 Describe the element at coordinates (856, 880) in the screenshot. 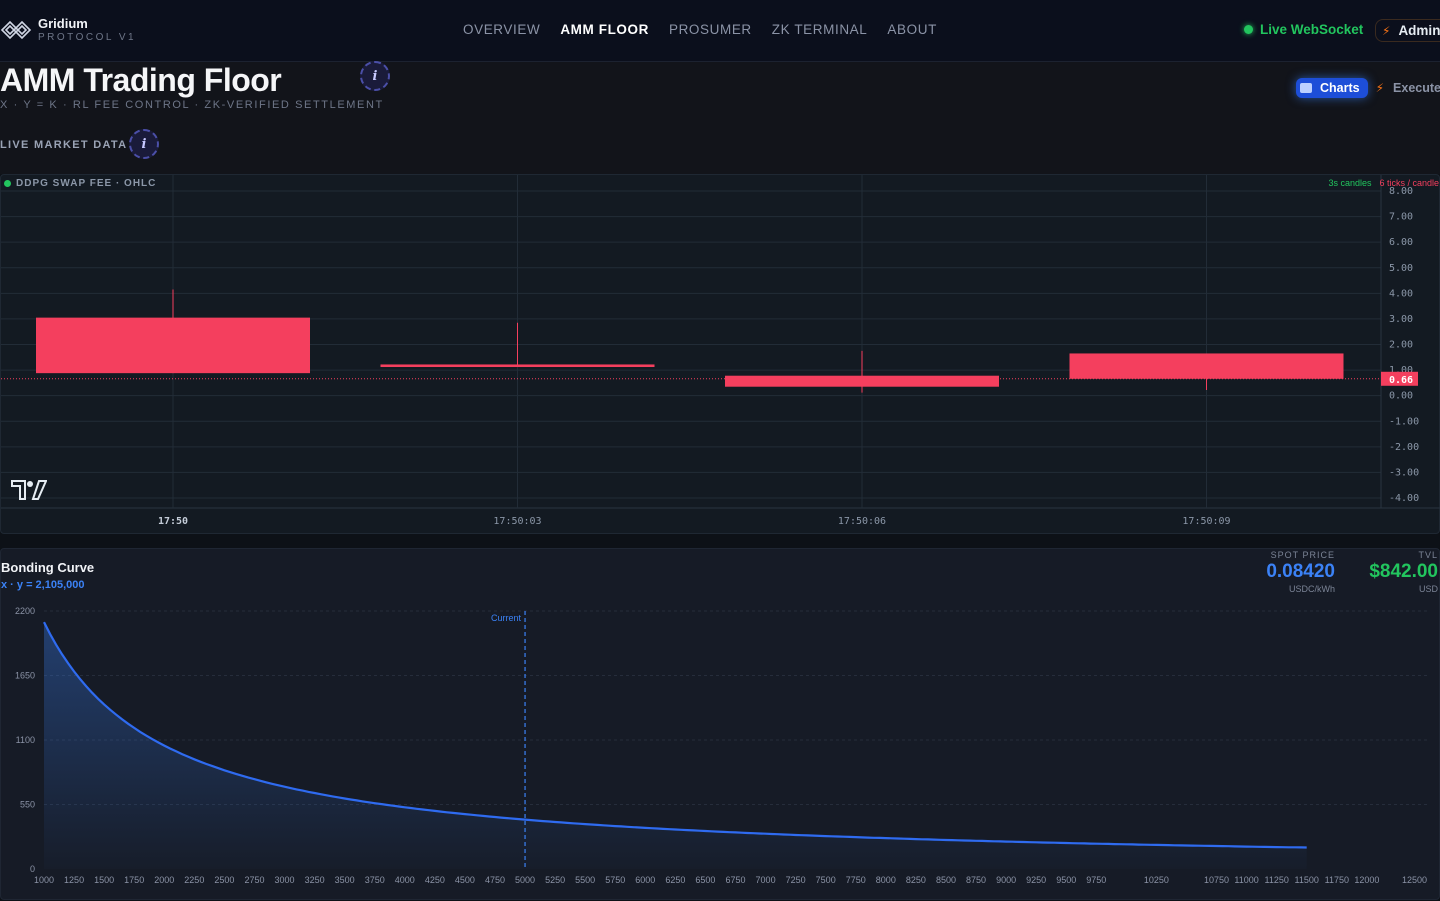

I see `x-tick-label: 7750` at that location.